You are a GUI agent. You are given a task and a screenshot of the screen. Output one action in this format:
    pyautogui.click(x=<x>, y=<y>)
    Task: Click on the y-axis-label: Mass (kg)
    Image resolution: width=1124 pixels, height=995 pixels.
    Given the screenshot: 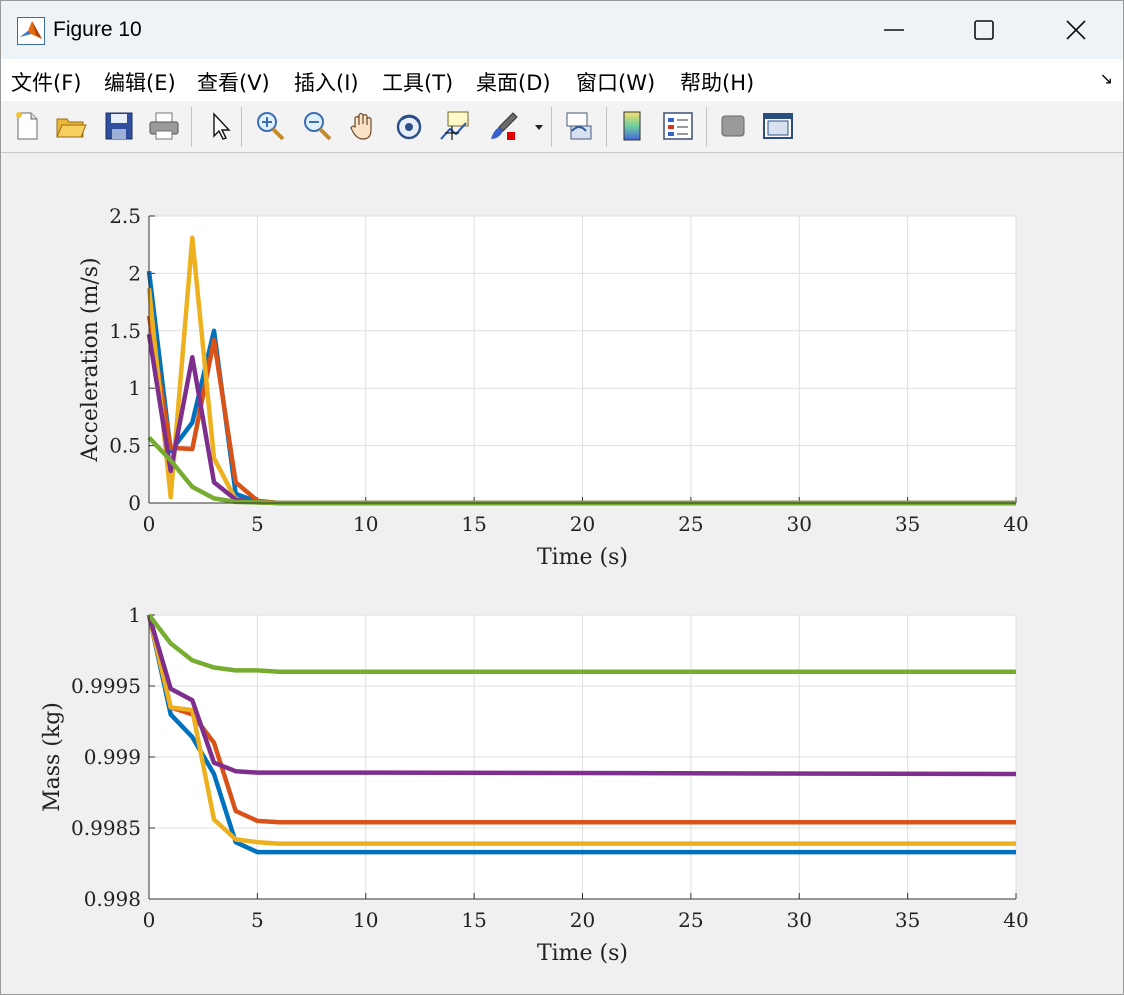 What is the action you would take?
    pyautogui.click(x=52, y=757)
    